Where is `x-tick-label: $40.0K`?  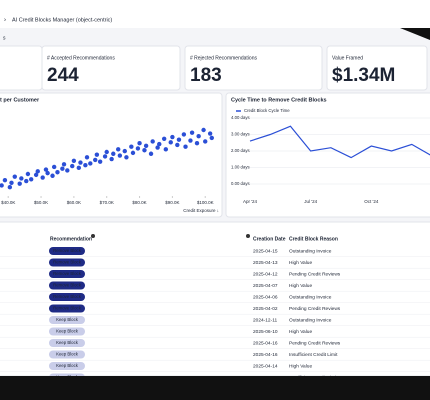 x-tick-label: $40.0K is located at coordinates (8, 202).